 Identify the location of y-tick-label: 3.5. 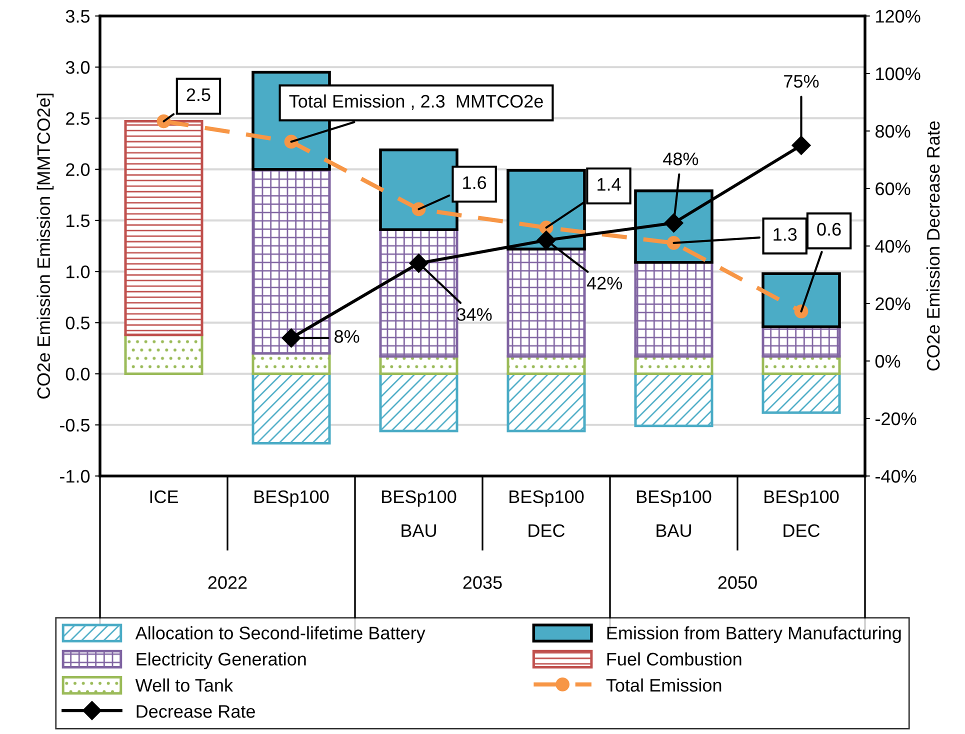
(78, 16).